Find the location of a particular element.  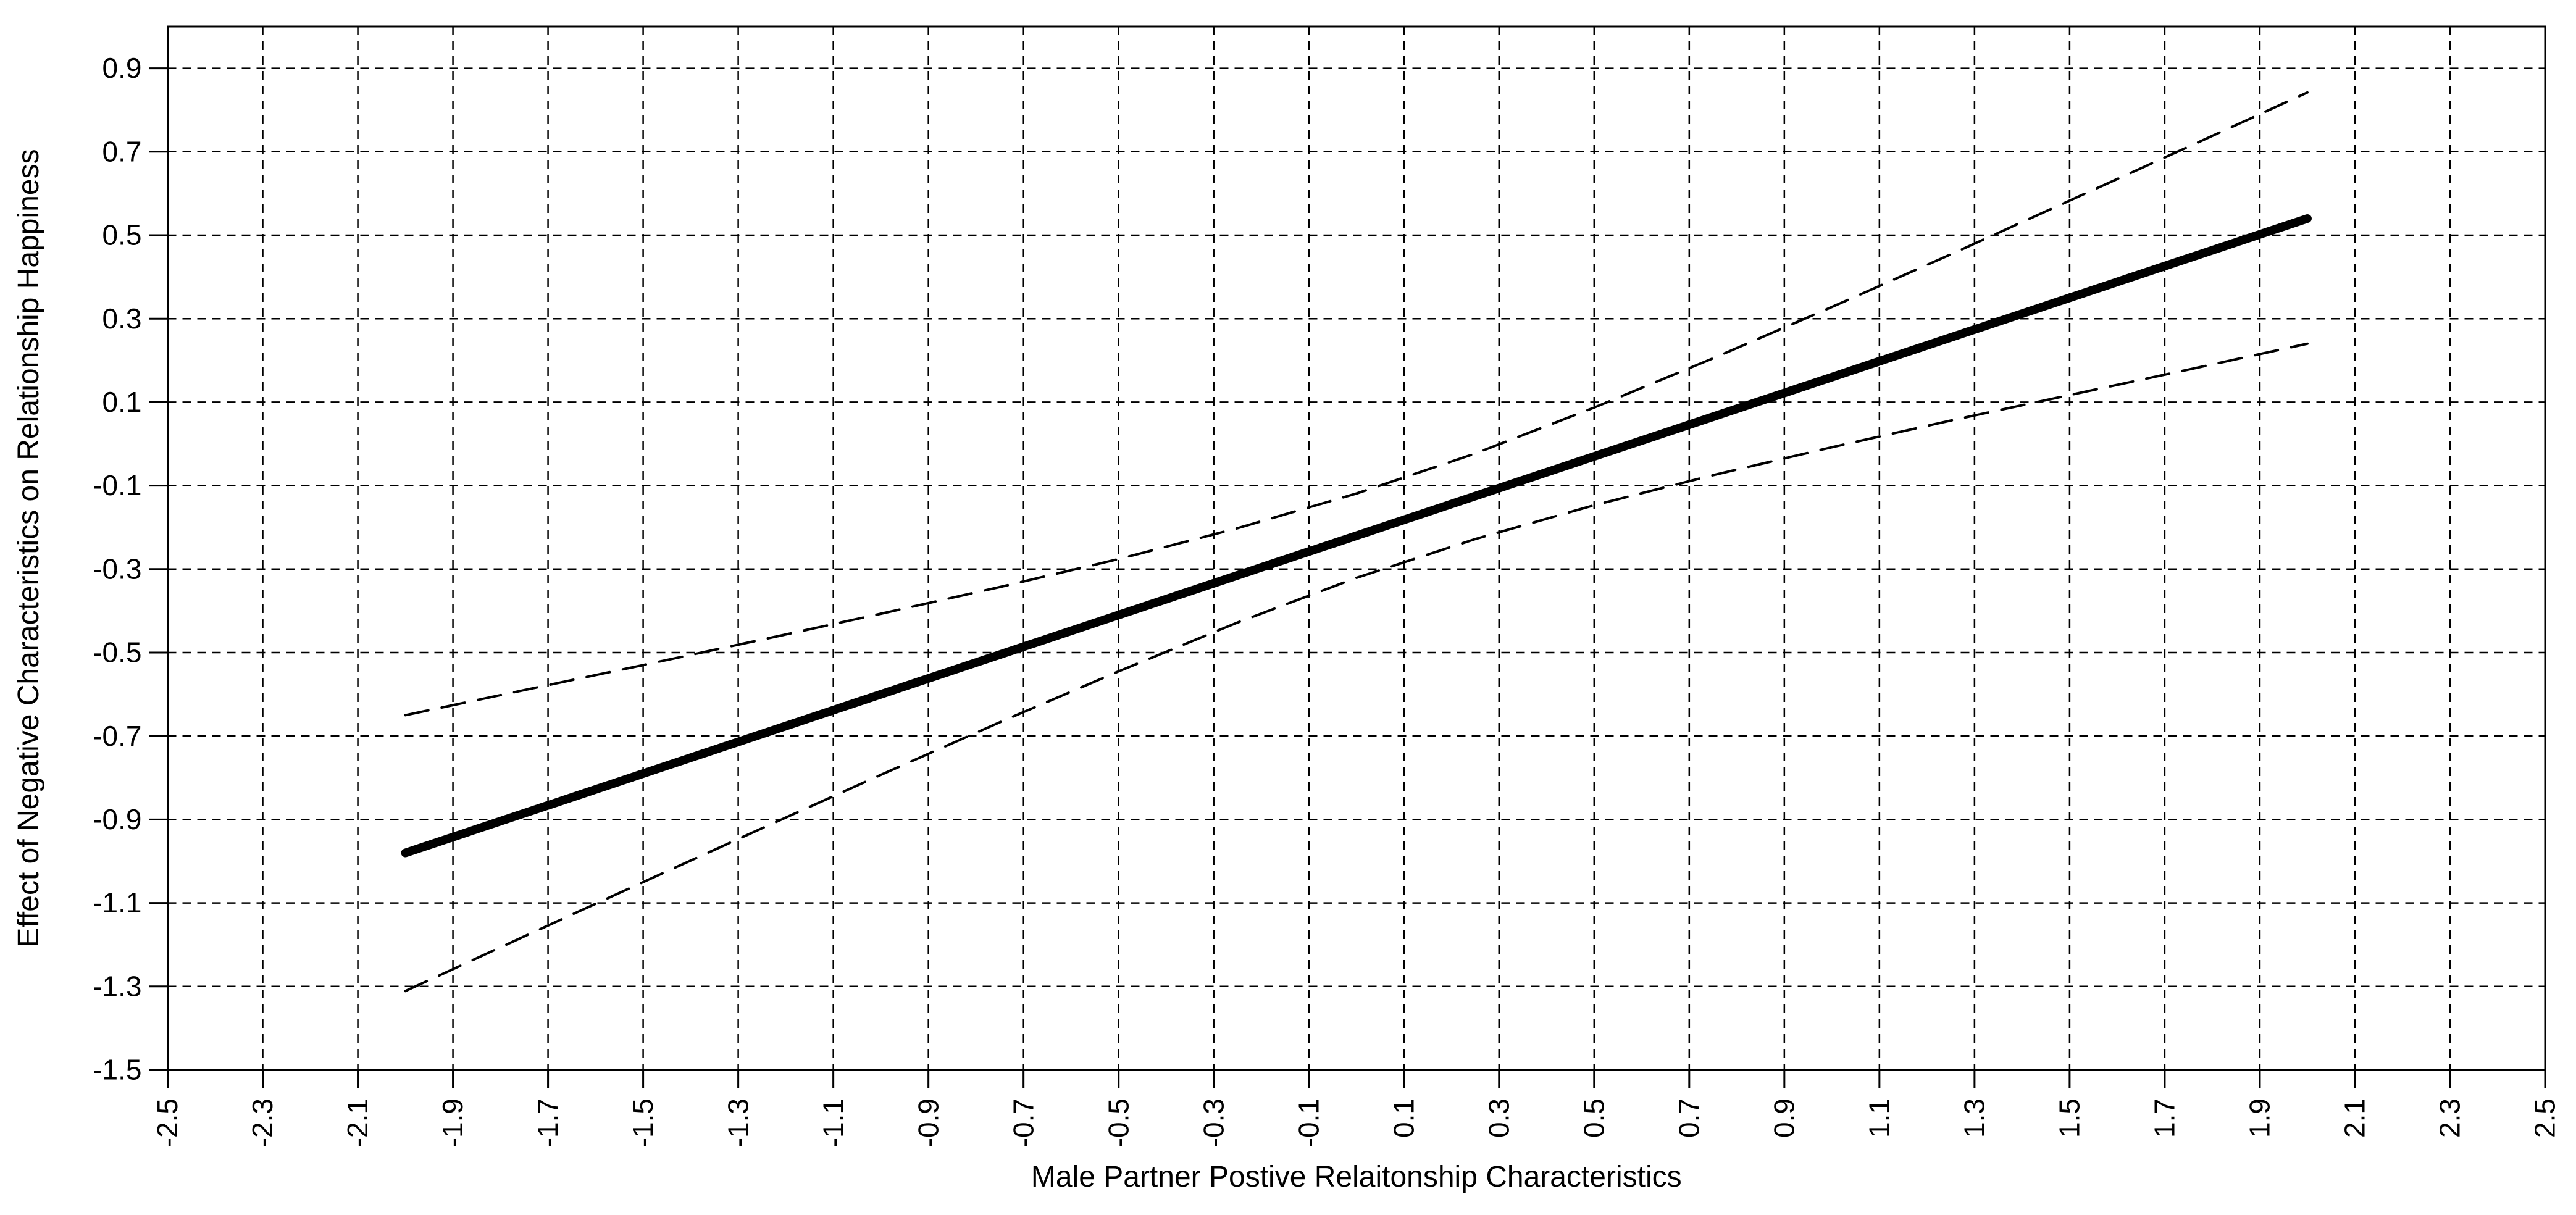

y-tick-label: 0.3 is located at coordinates (122, 319).